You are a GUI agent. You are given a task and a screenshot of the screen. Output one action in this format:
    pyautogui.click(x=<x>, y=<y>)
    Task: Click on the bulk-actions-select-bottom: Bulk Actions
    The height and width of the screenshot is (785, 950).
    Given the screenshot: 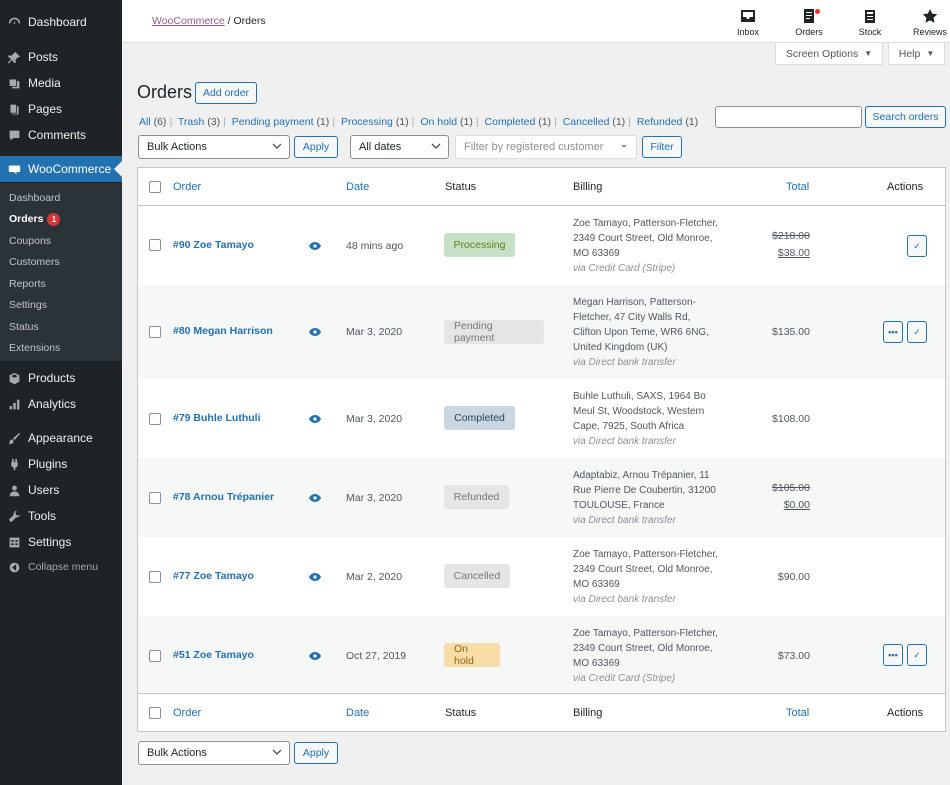 What is the action you would take?
    pyautogui.click(x=214, y=753)
    